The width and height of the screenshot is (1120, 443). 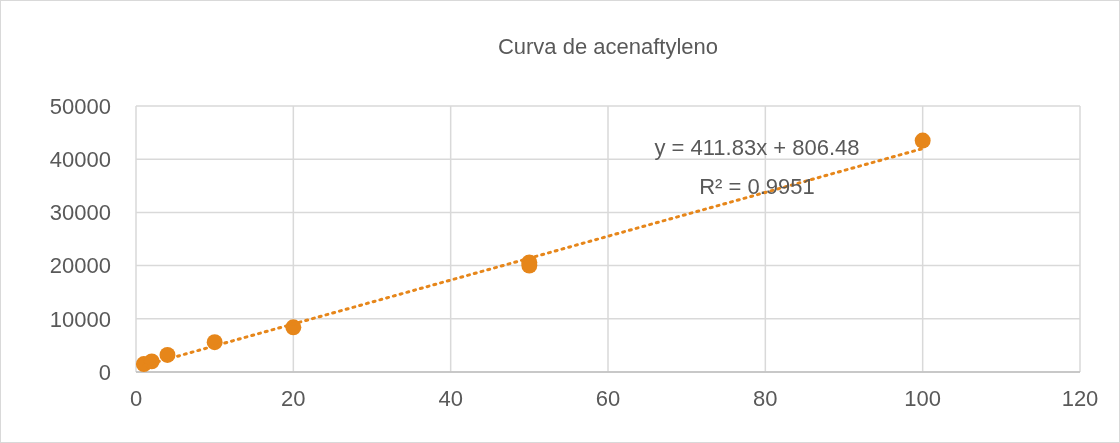 What do you see at coordinates (608, 46) in the screenshot?
I see `chart-title: Curva de acenaftyleno` at bounding box center [608, 46].